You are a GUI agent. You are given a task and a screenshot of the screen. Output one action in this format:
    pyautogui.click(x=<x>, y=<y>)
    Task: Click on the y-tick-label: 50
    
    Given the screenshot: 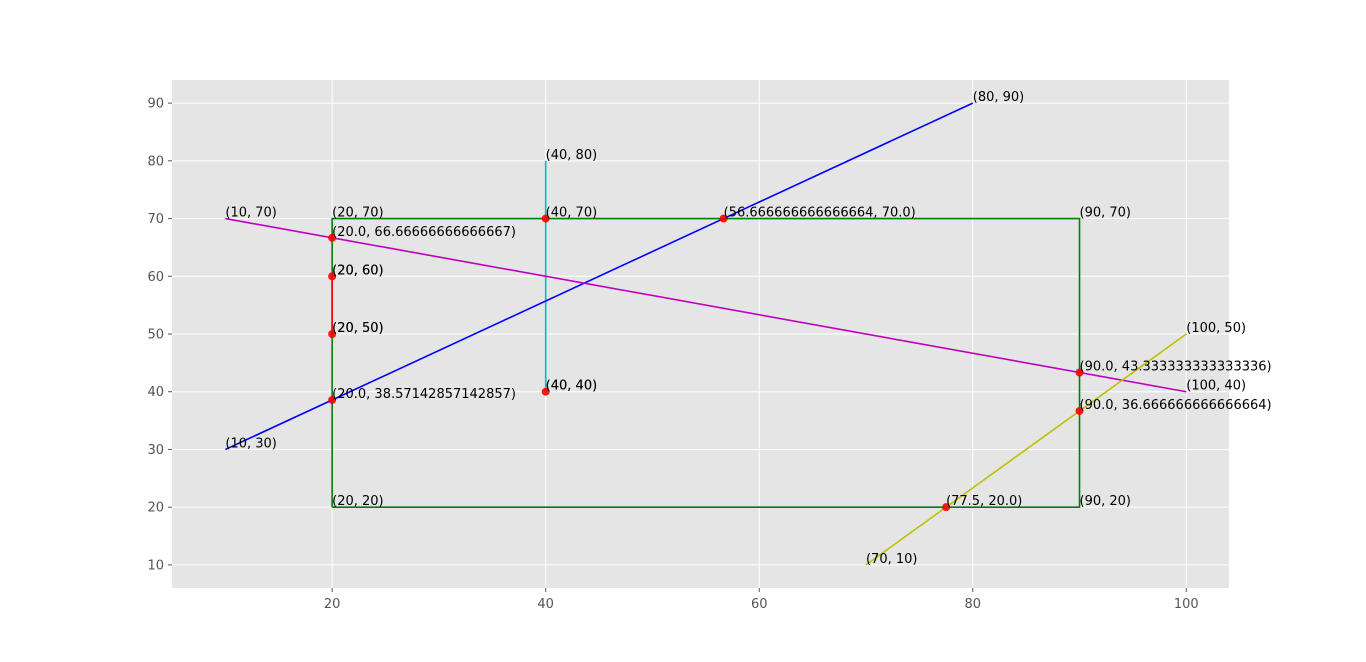 What is the action you would take?
    pyautogui.click(x=155, y=335)
    